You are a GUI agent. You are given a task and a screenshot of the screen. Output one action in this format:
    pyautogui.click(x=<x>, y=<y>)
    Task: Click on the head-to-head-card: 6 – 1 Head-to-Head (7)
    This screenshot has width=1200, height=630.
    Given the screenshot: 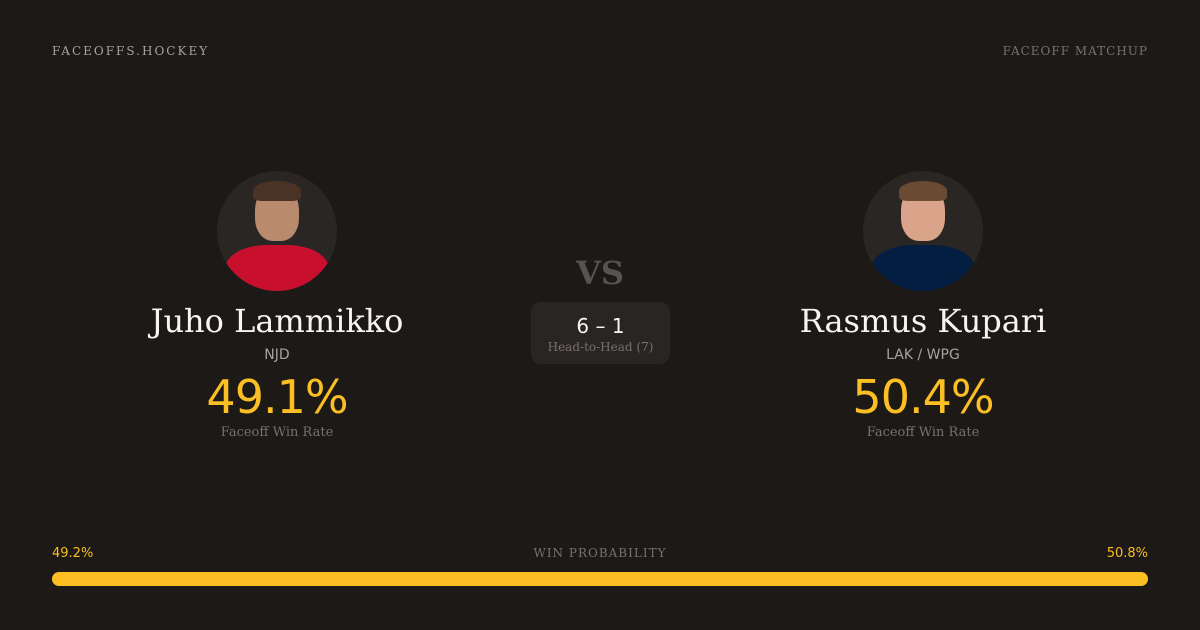 What is the action you would take?
    pyautogui.click(x=600, y=333)
    